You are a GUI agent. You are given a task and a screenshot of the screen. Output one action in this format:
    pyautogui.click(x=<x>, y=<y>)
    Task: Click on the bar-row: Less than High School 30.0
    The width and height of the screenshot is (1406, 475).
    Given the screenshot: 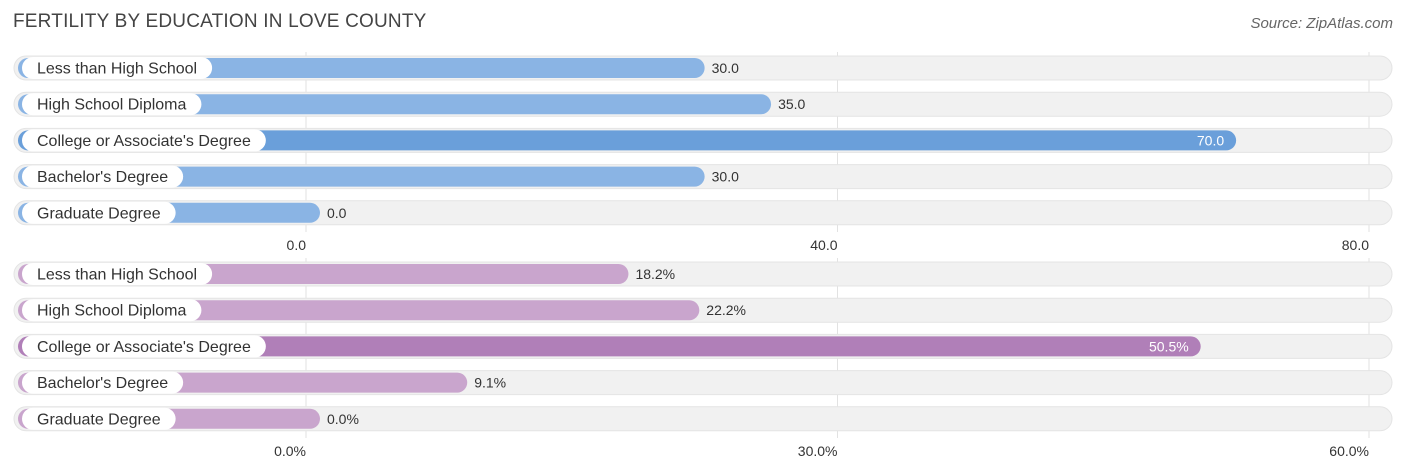 What is the action you would take?
    pyautogui.click(x=703, y=68)
    